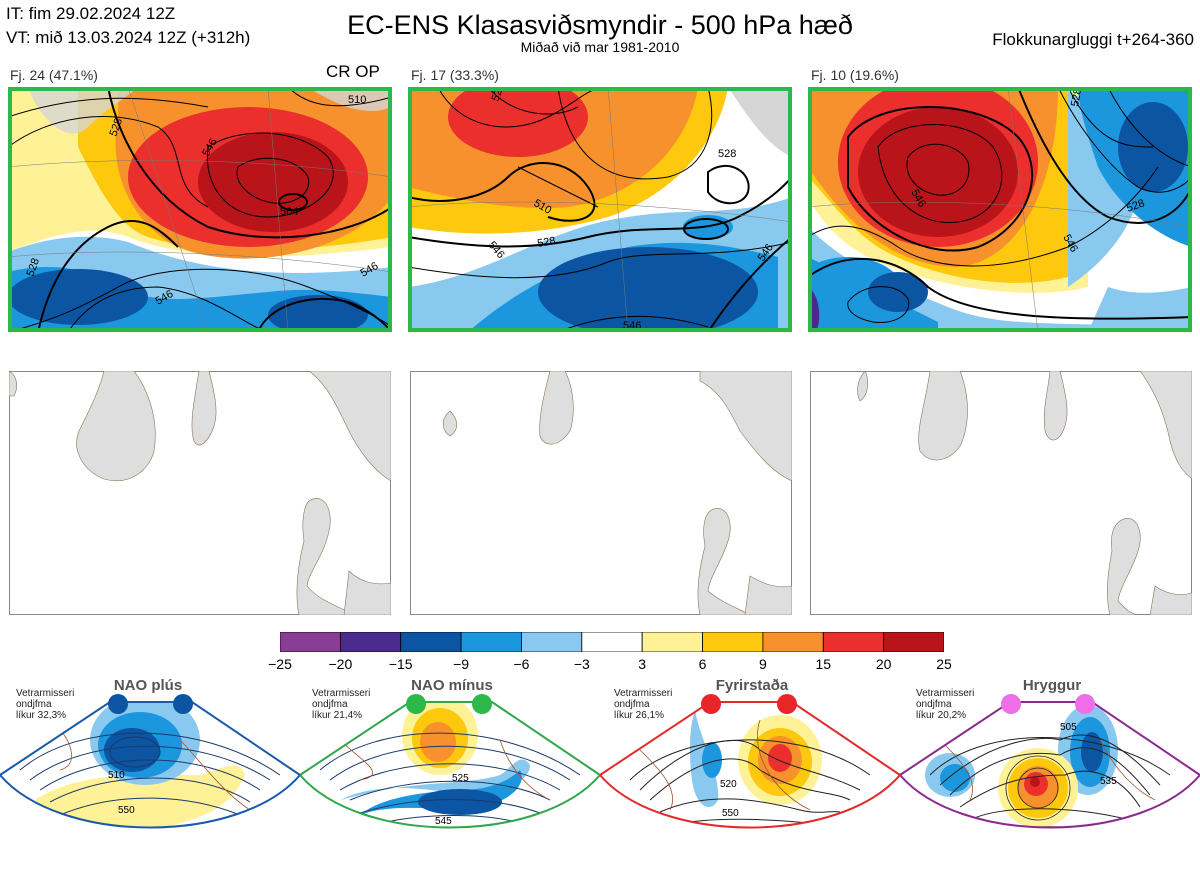 The image size is (1200, 871). I want to click on regime-4: Vetrarmisseri ondjfma líkur 20,2% Hryggur, so click(1050, 774).